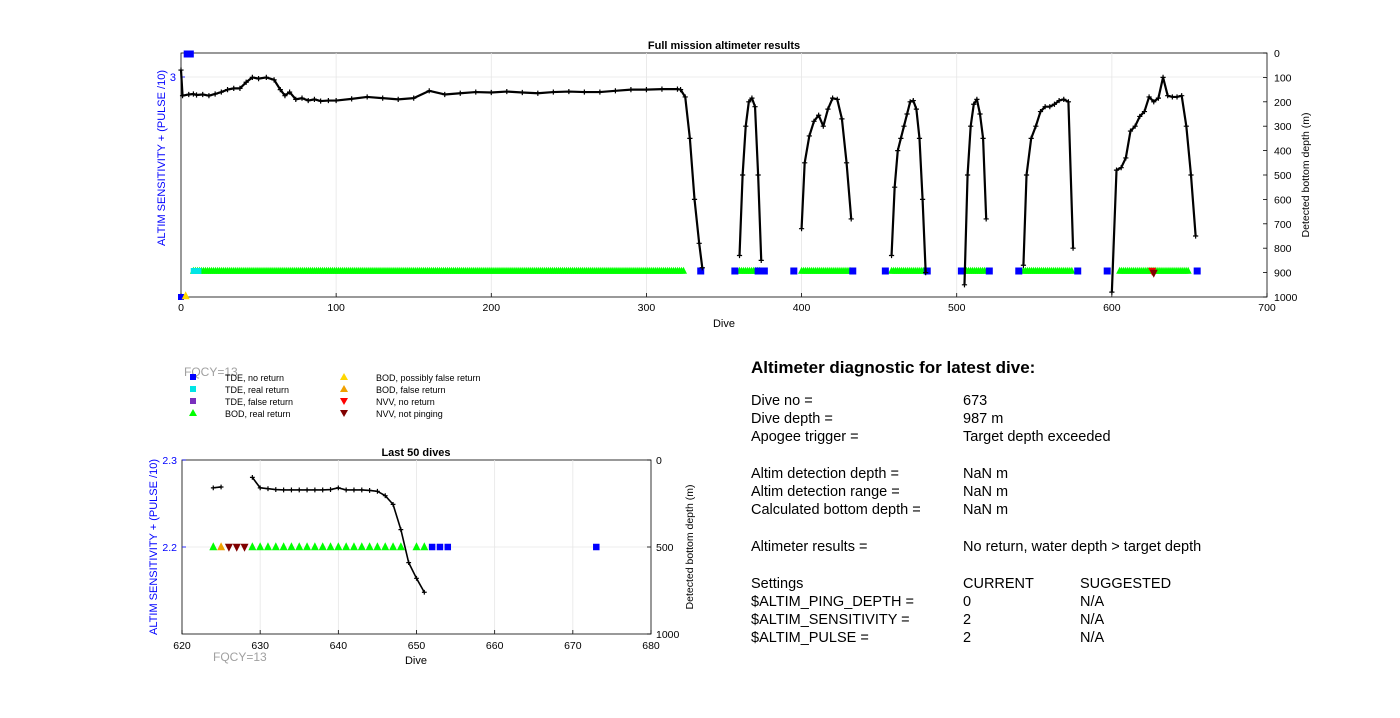 The image size is (1400, 718). Describe the element at coordinates (1092, 620) in the screenshot. I see `sens-suggested: N/A` at that location.